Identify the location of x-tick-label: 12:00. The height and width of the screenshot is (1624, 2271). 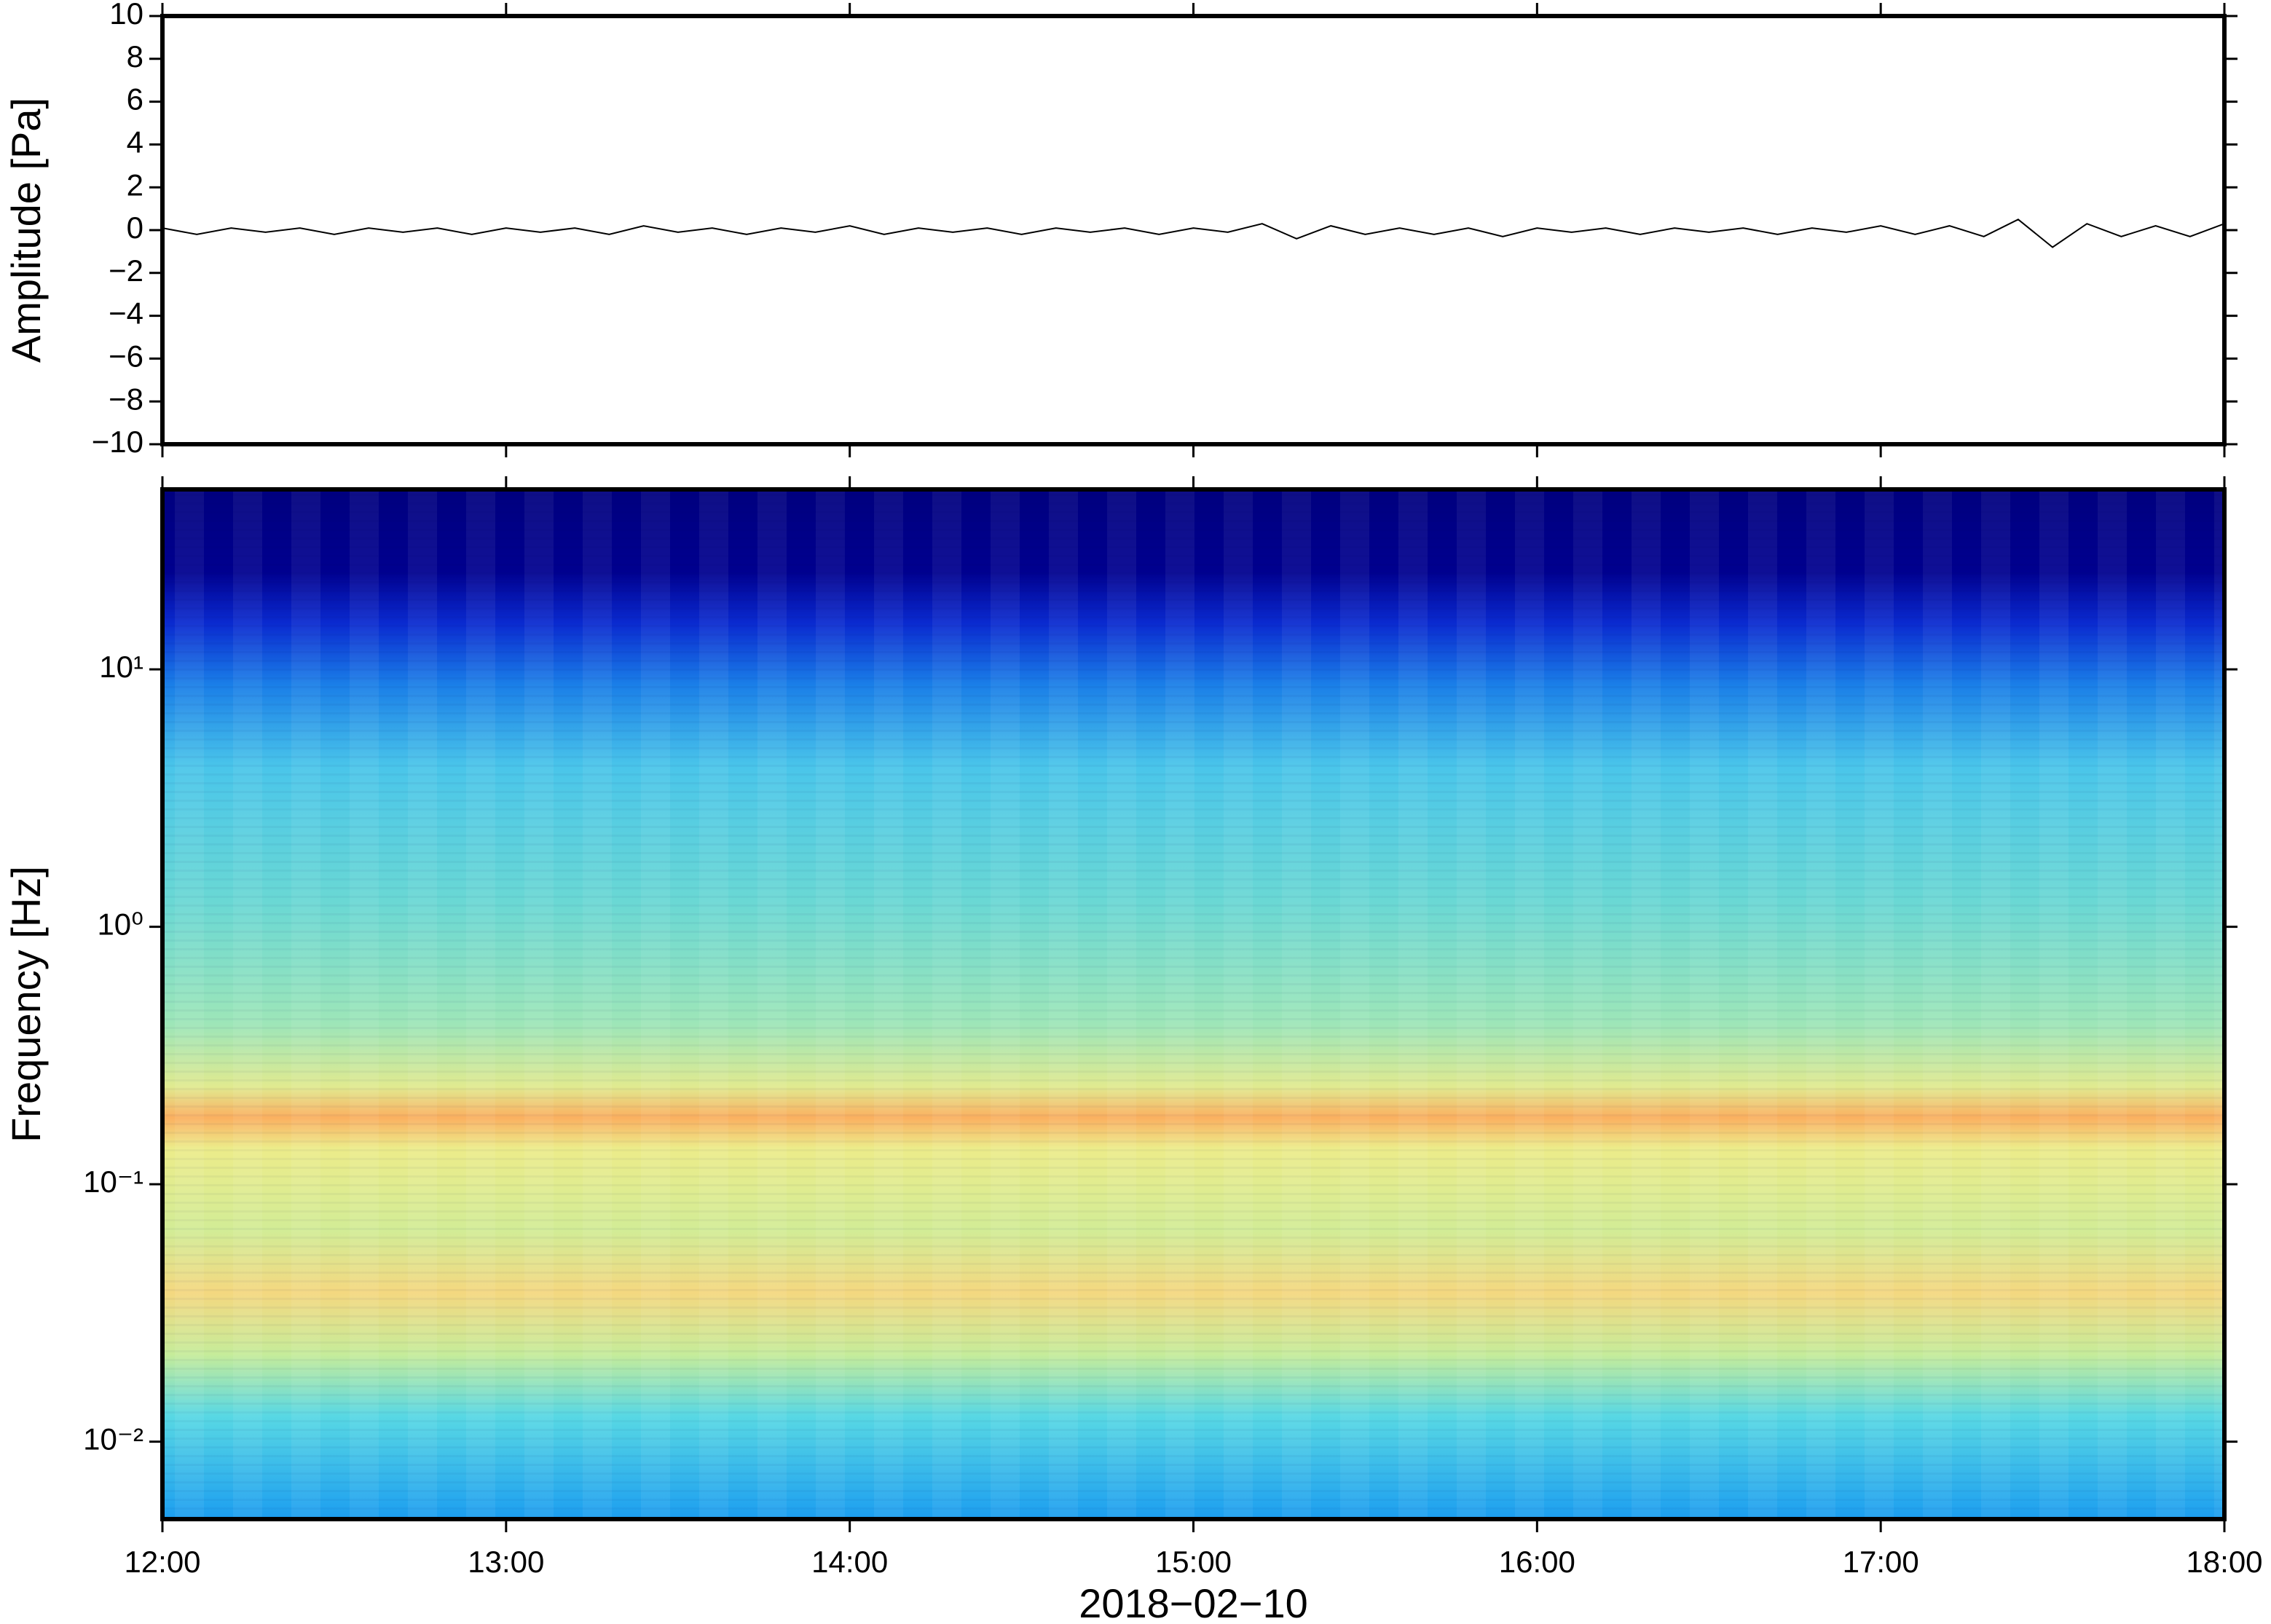
(162, 1562).